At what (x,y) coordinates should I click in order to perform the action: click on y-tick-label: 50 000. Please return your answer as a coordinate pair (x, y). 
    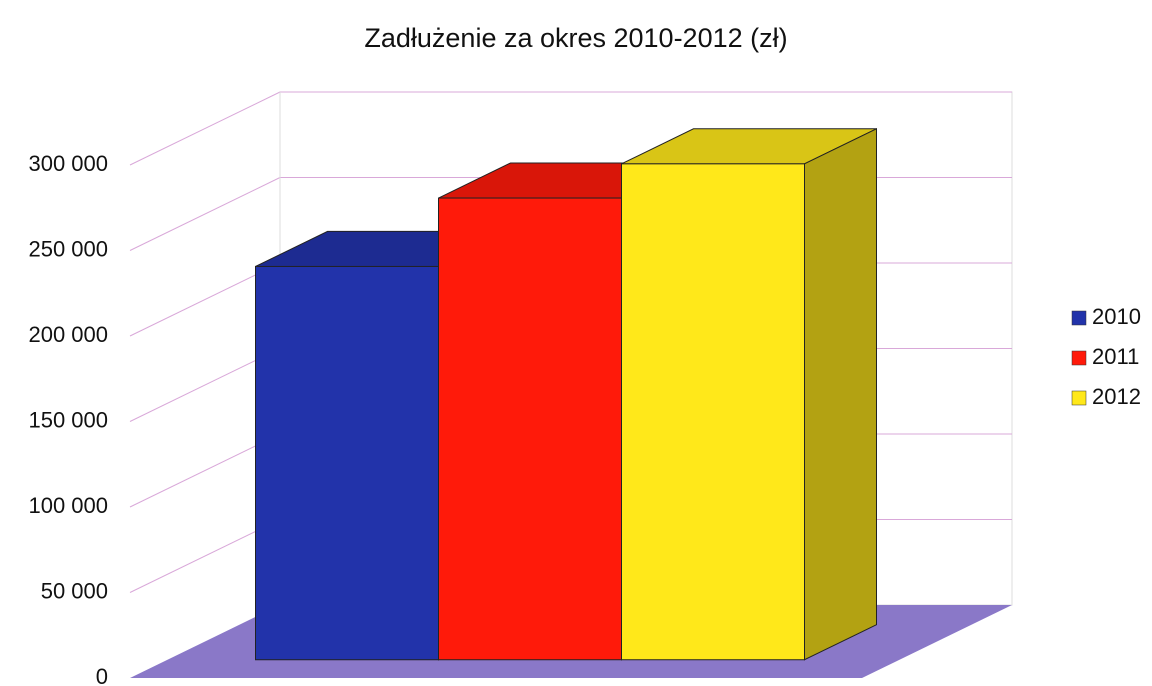
    Looking at the image, I should click on (74, 590).